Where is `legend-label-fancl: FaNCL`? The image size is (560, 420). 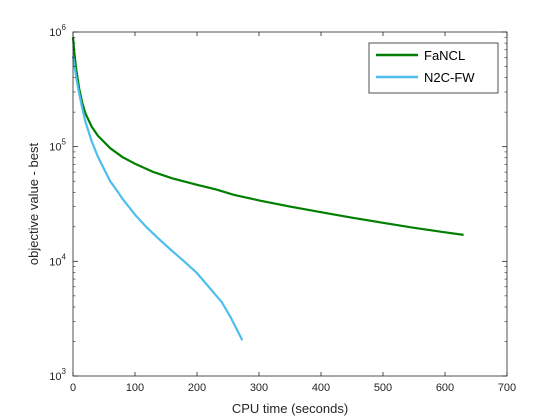 legend-label-fancl: FaNCL is located at coordinates (444, 55).